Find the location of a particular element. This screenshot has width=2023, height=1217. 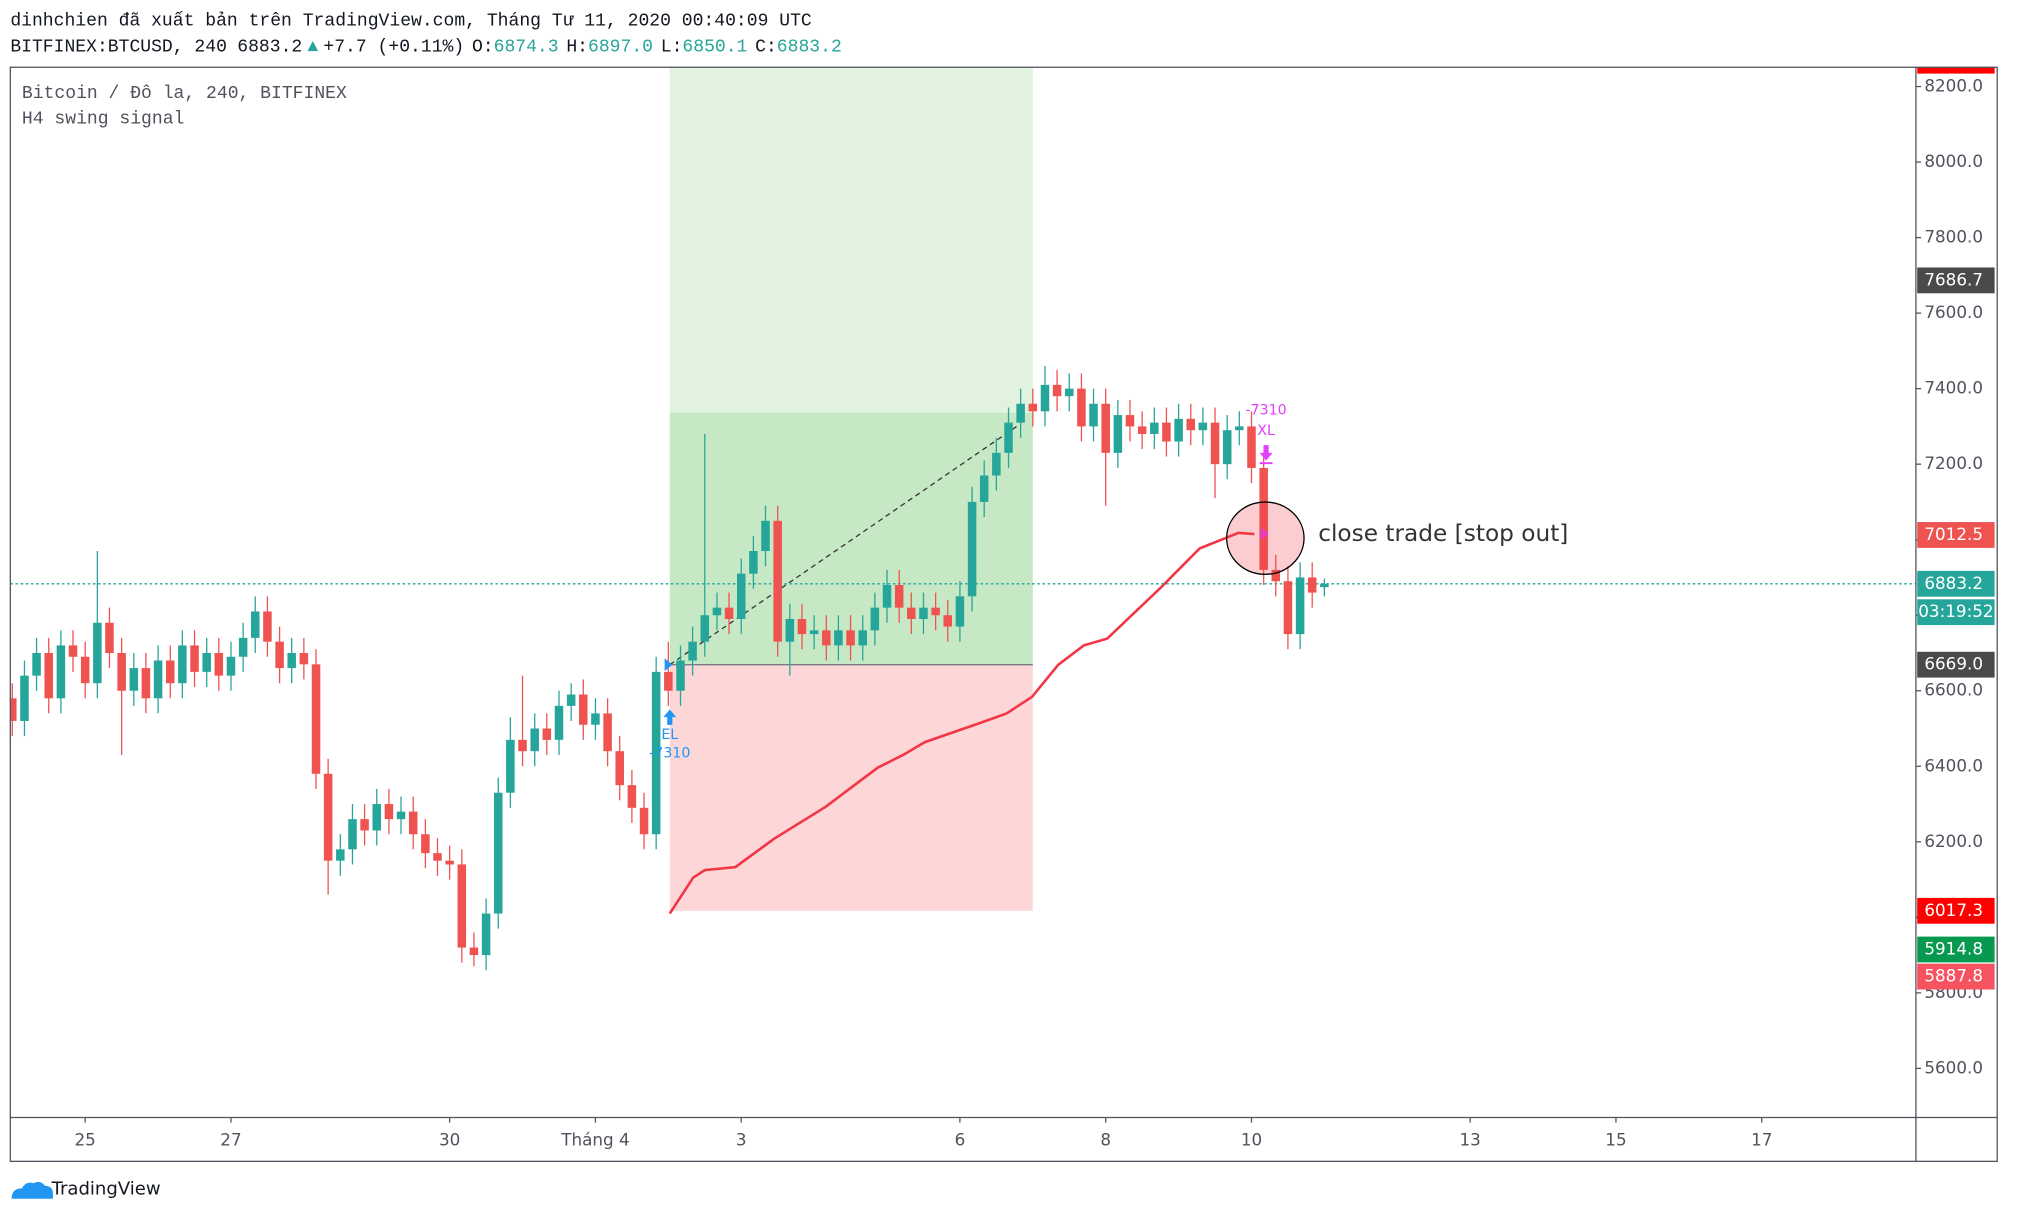

y-tick-label: 6400.0 is located at coordinates (1953, 765).